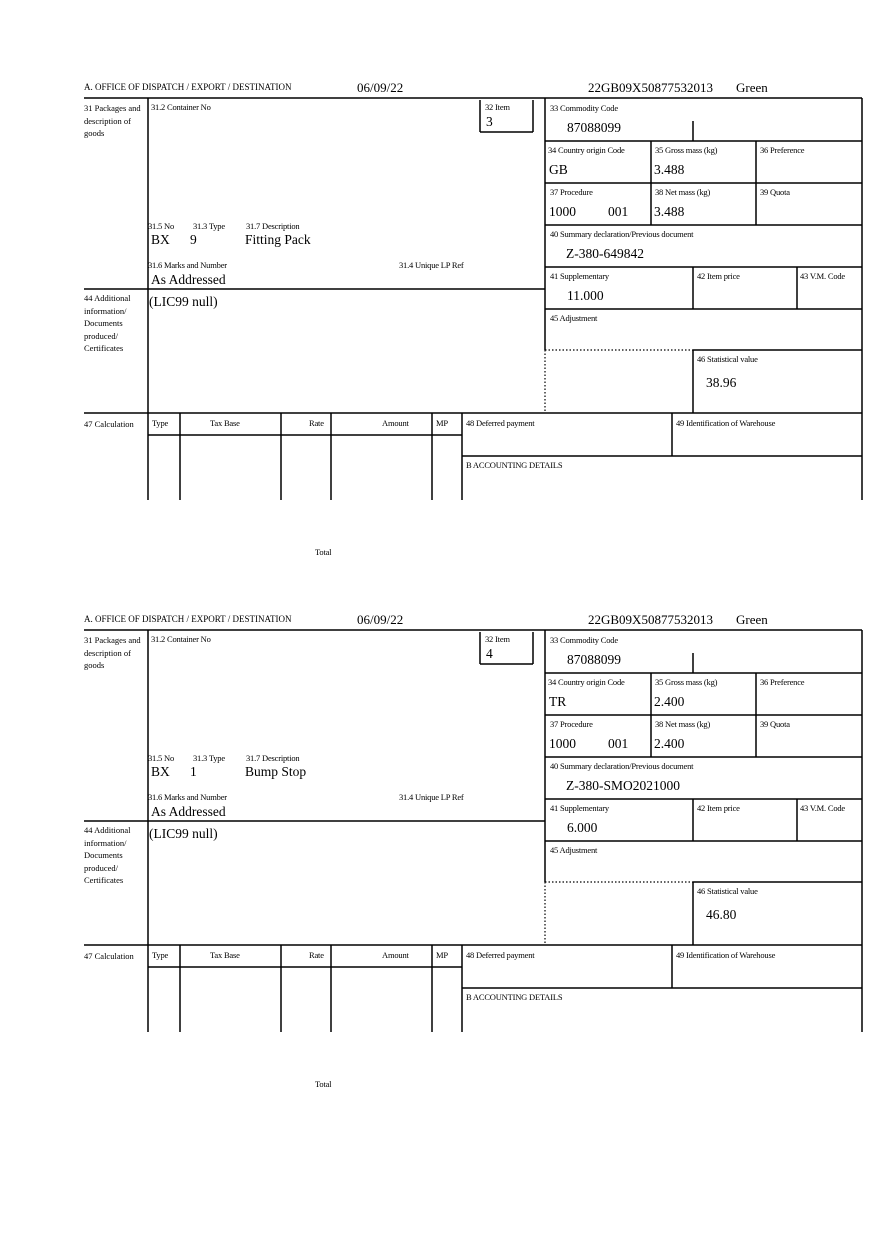 The width and height of the screenshot is (882, 1250). I want to click on country-origin-value: GB, so click(558, 169).